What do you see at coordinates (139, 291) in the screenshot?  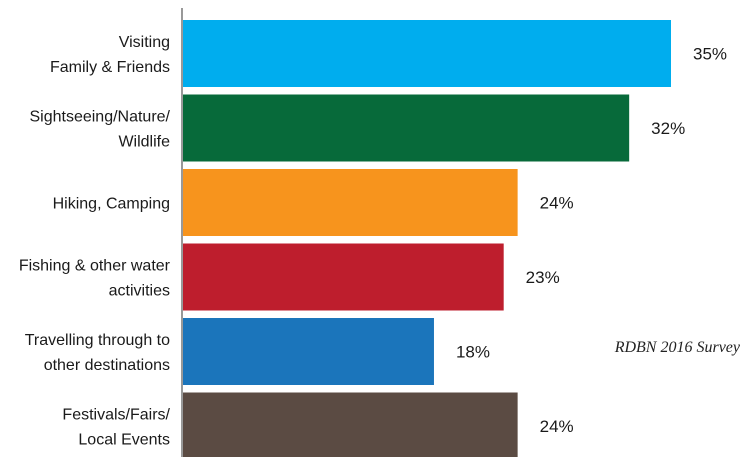 I see `category-label-line: activities` at bounding box center [139, 291].